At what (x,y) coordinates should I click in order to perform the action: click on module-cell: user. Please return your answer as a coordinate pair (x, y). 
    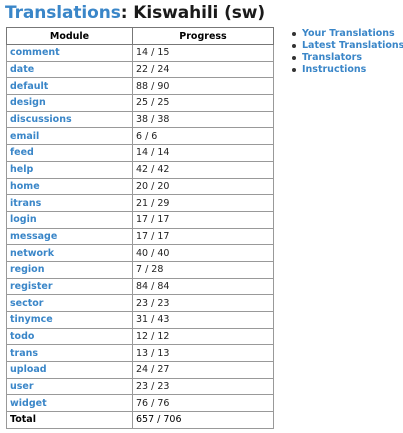
    Looking at the image, I should click on (69, 386).